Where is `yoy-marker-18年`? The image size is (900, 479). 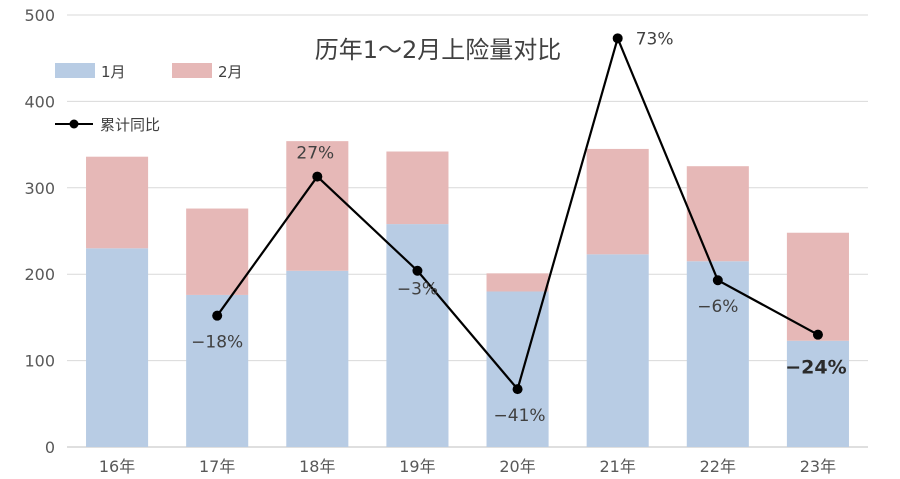 yoy-marker-18年 is located at coordinates (317, 176).